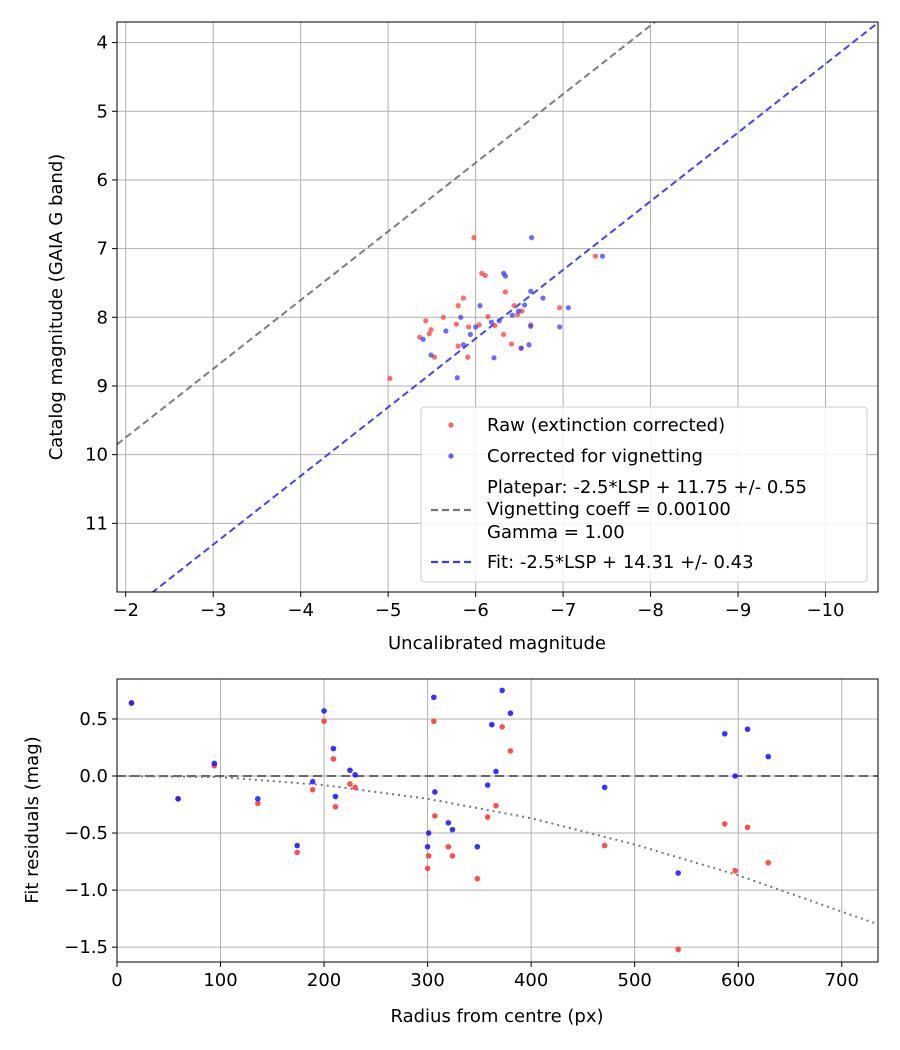  What do you see at coordinates (86, 890) in the screenshot?
I see `y-tick-label: −1.0` at bounding box center [86, 890].